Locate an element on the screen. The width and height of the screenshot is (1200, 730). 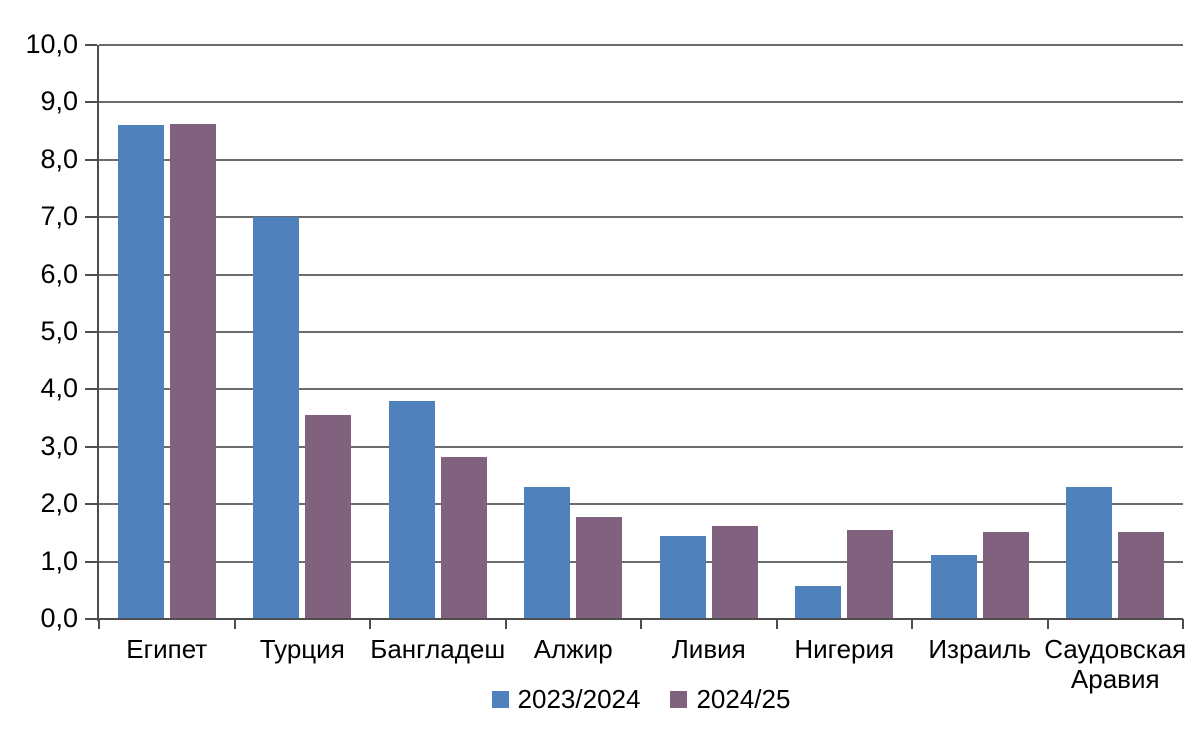
legend-label: 2024/25 is located at coordinates (743, 699).